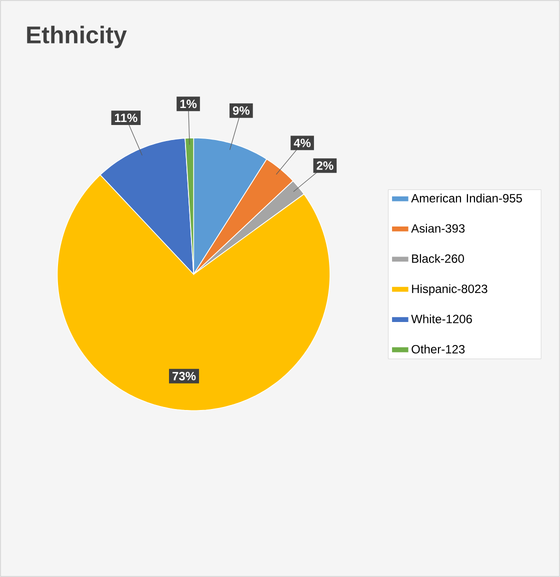 This screenshot has width=560, height=577. I want to click on data-label: 4%, so click(302, 143).